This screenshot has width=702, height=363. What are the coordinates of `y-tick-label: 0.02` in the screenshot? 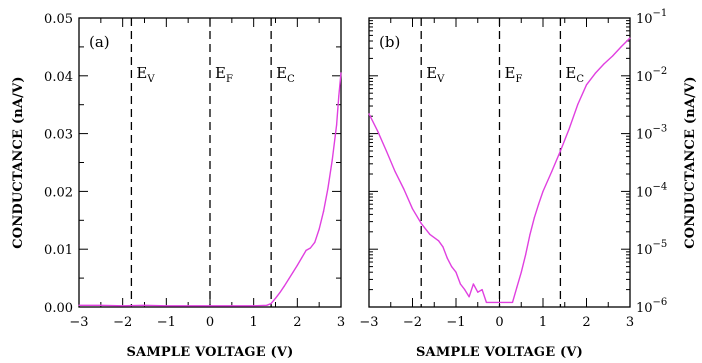 It's located at (58, 192).